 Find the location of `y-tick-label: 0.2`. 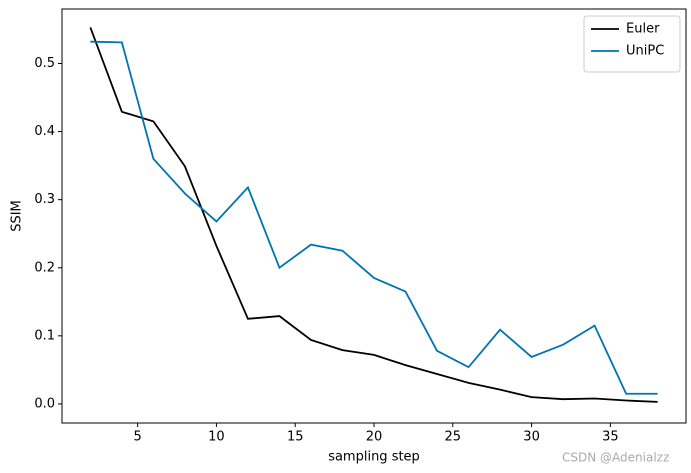

y-tick-label: 0.2 is located at coordinates (44, 267).